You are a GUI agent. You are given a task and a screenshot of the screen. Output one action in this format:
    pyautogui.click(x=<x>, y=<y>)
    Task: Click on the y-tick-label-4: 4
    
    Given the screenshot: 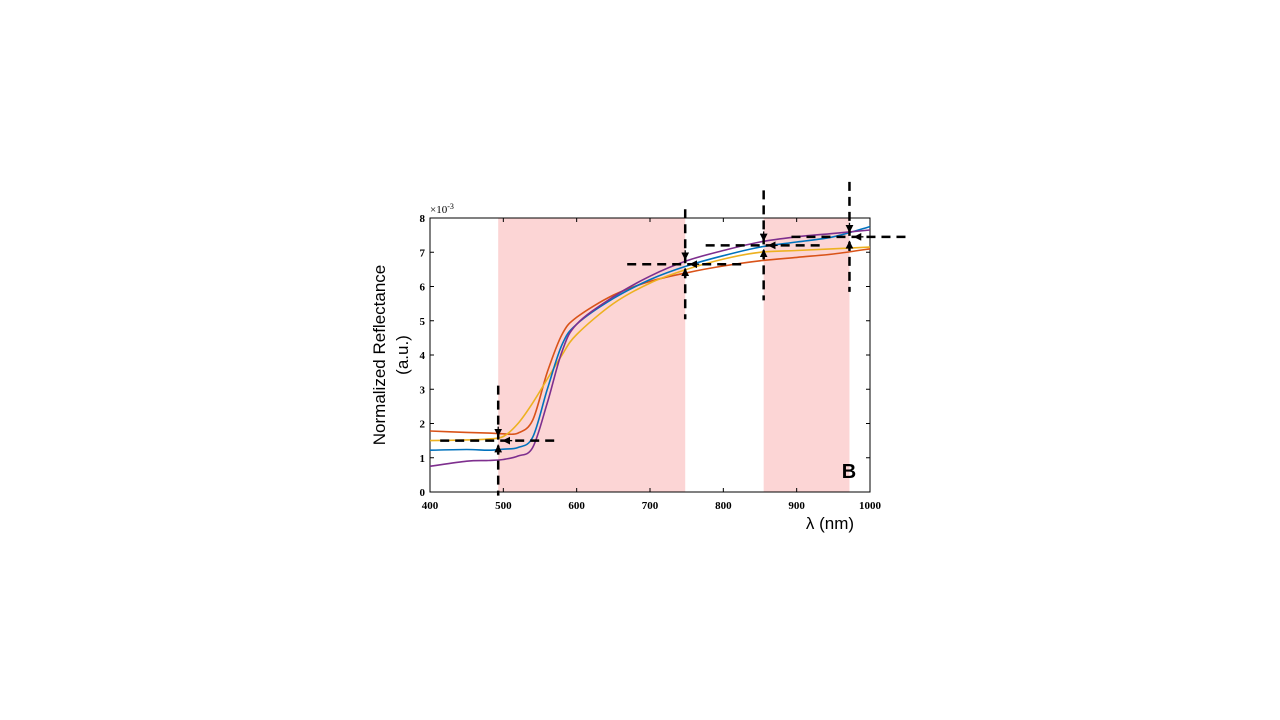 What is the action you would take?
    pyautogui.click(x=423, y=356)
    